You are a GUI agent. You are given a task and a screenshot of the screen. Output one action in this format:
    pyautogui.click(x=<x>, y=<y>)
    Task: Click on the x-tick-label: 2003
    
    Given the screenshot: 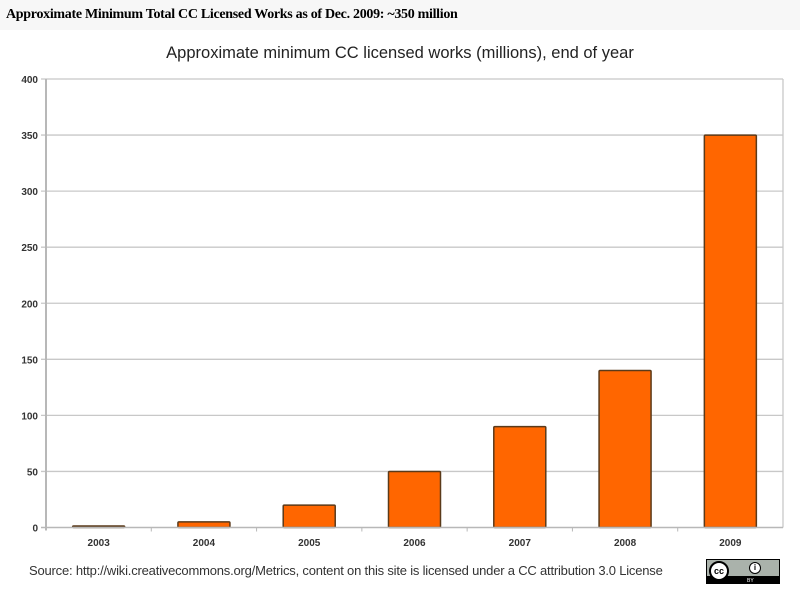 What is the action you would take?
    pyautogui.click(x=99, y=543)
    